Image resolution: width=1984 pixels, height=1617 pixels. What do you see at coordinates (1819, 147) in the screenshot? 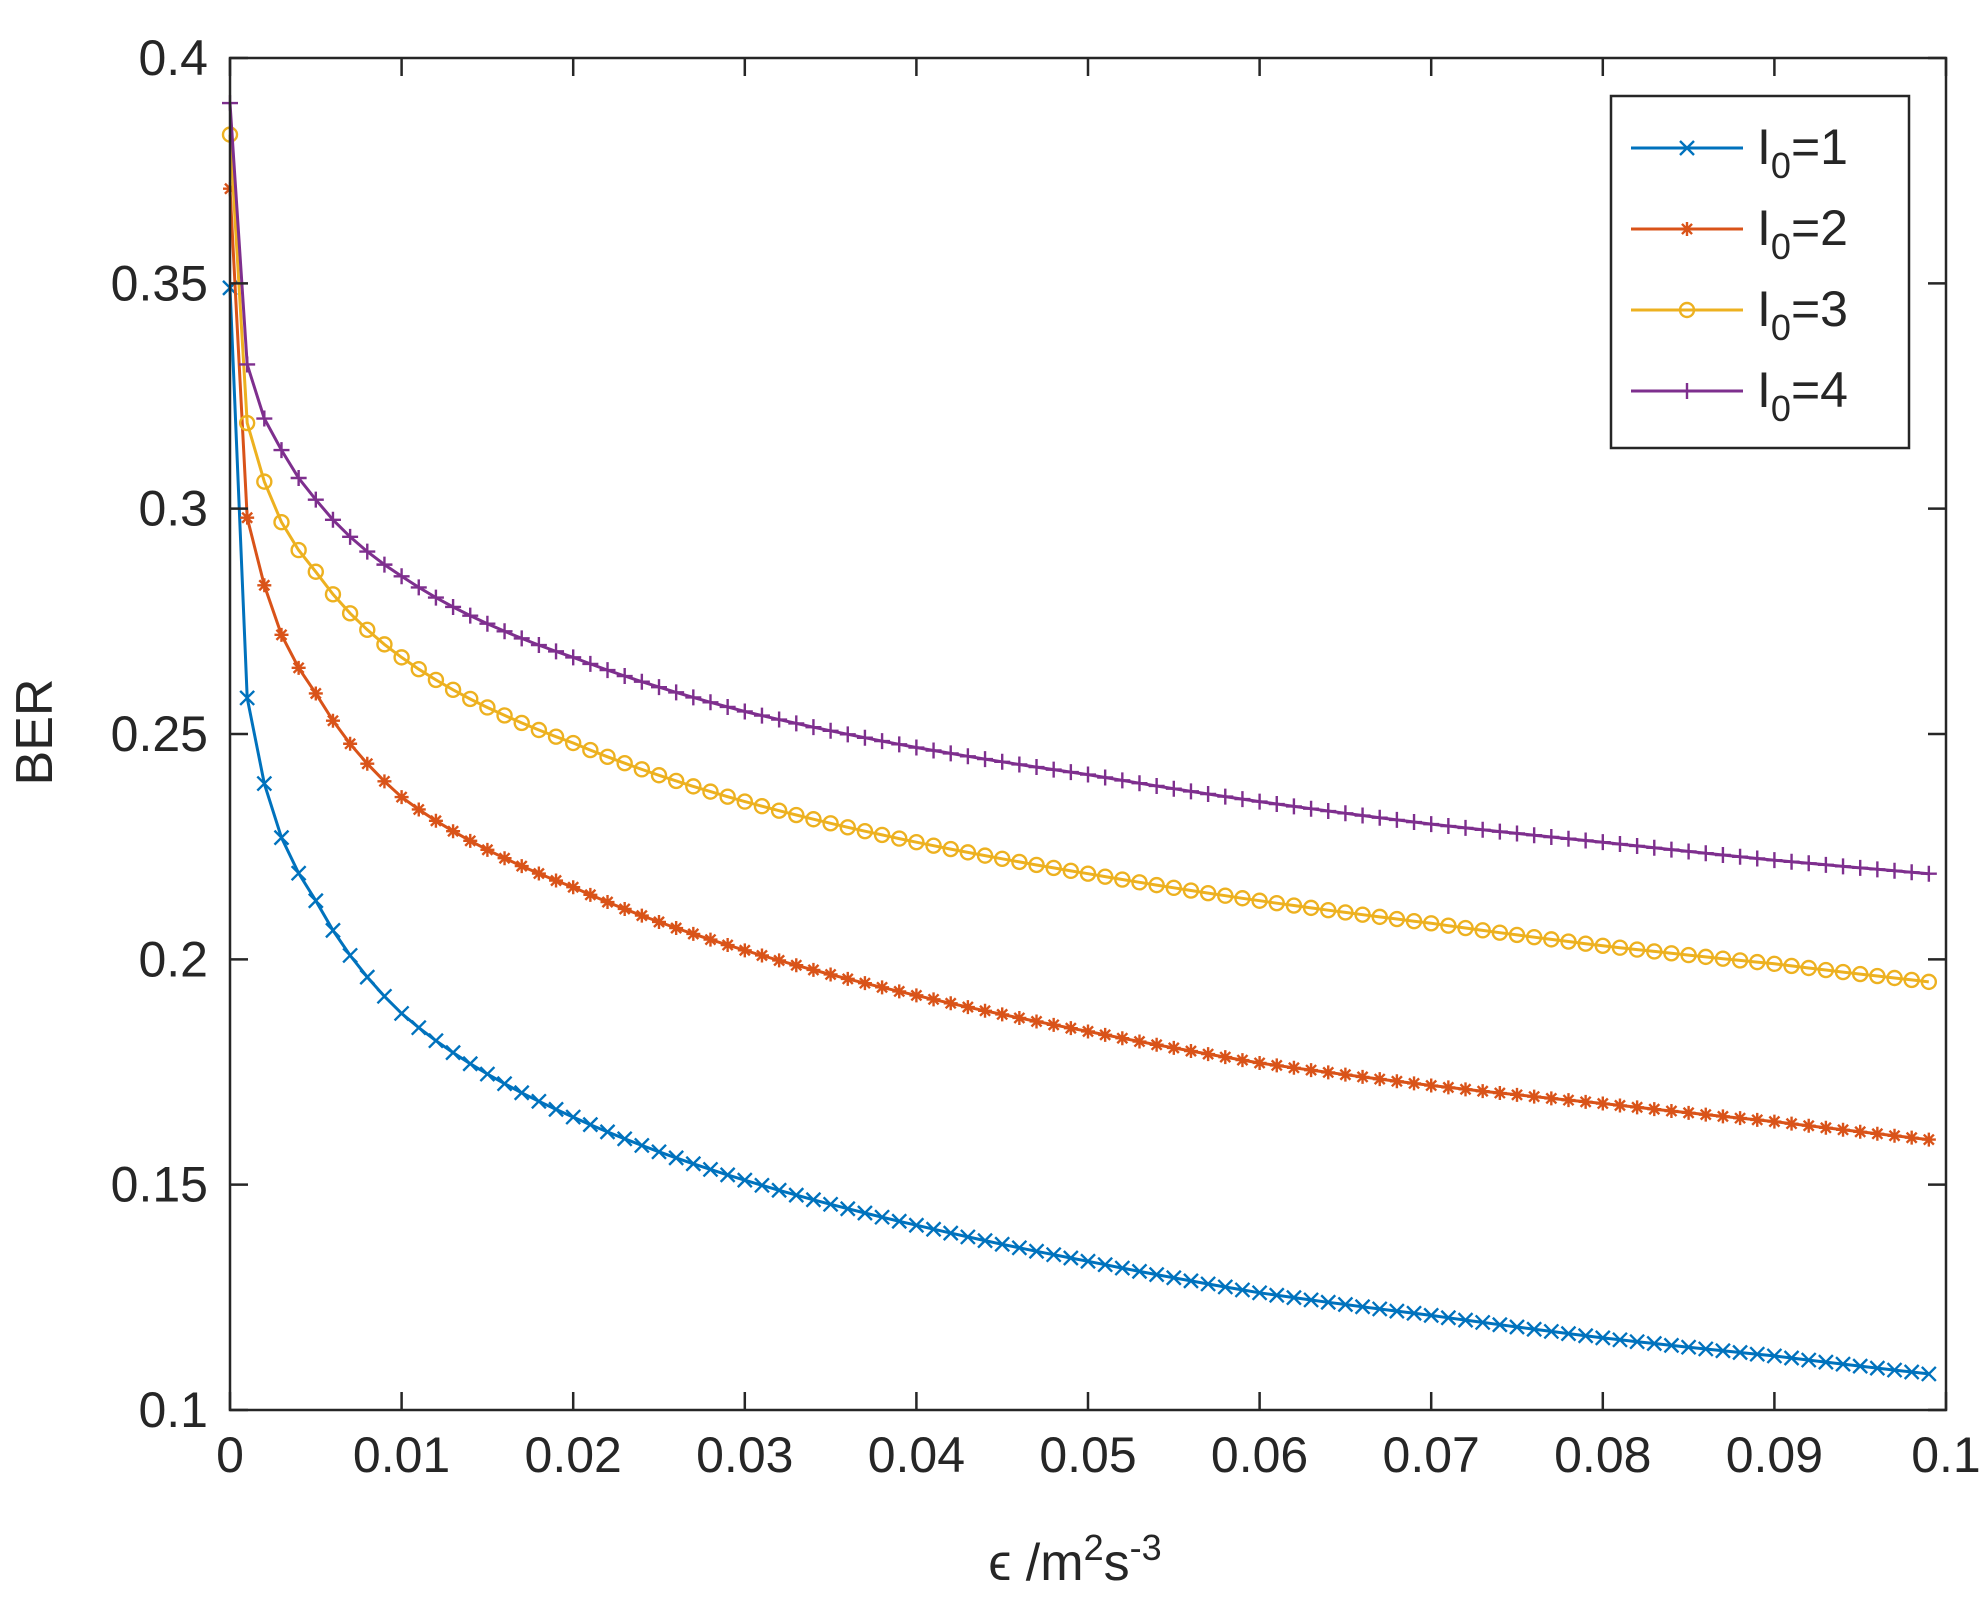
I see `legend-label-rest: =1` at bounding box center [1819, 147].